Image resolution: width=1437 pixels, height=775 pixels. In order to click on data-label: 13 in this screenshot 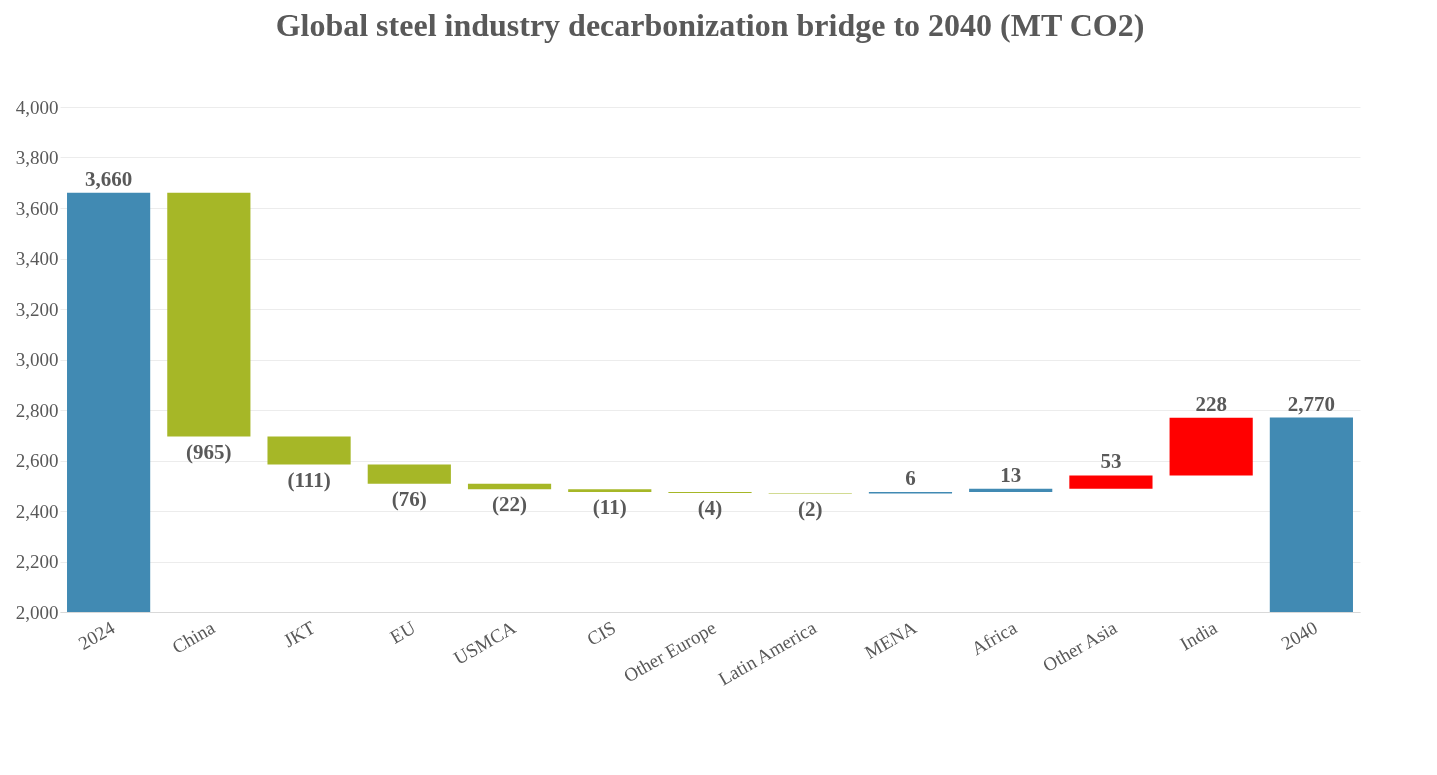, I will do `click(1011, 474)`.